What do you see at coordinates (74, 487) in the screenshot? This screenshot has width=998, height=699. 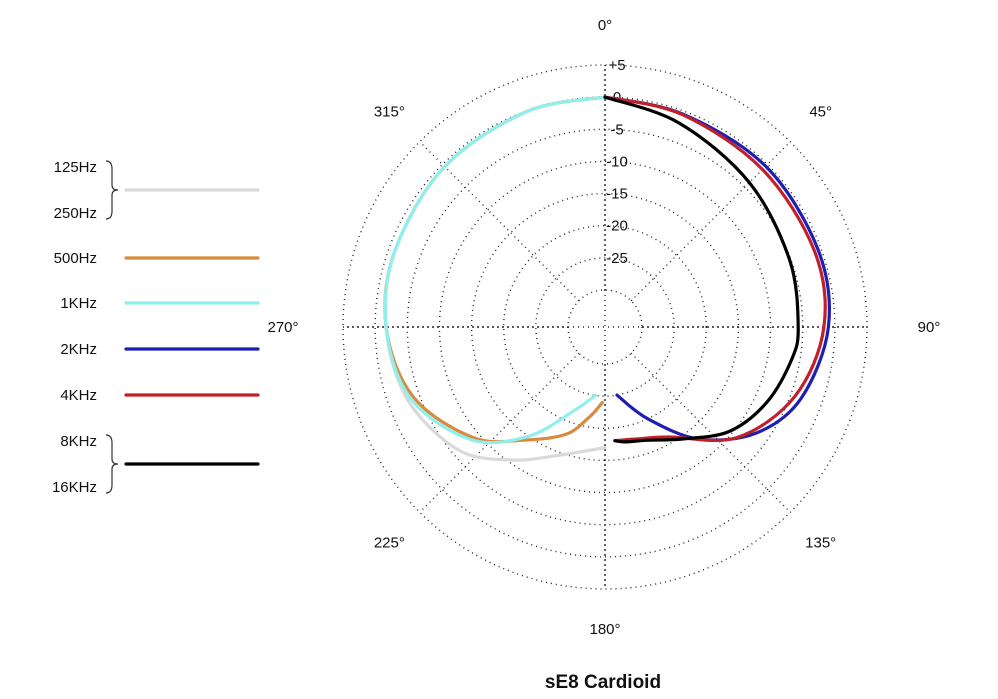 I see `legend-label: 16KHz` at bounding box center [74, 487].